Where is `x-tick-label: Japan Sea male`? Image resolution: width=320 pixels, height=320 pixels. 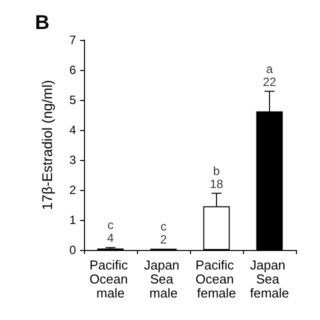
x-tick-label: Japan Sea male is located at coordinates (164, 279).